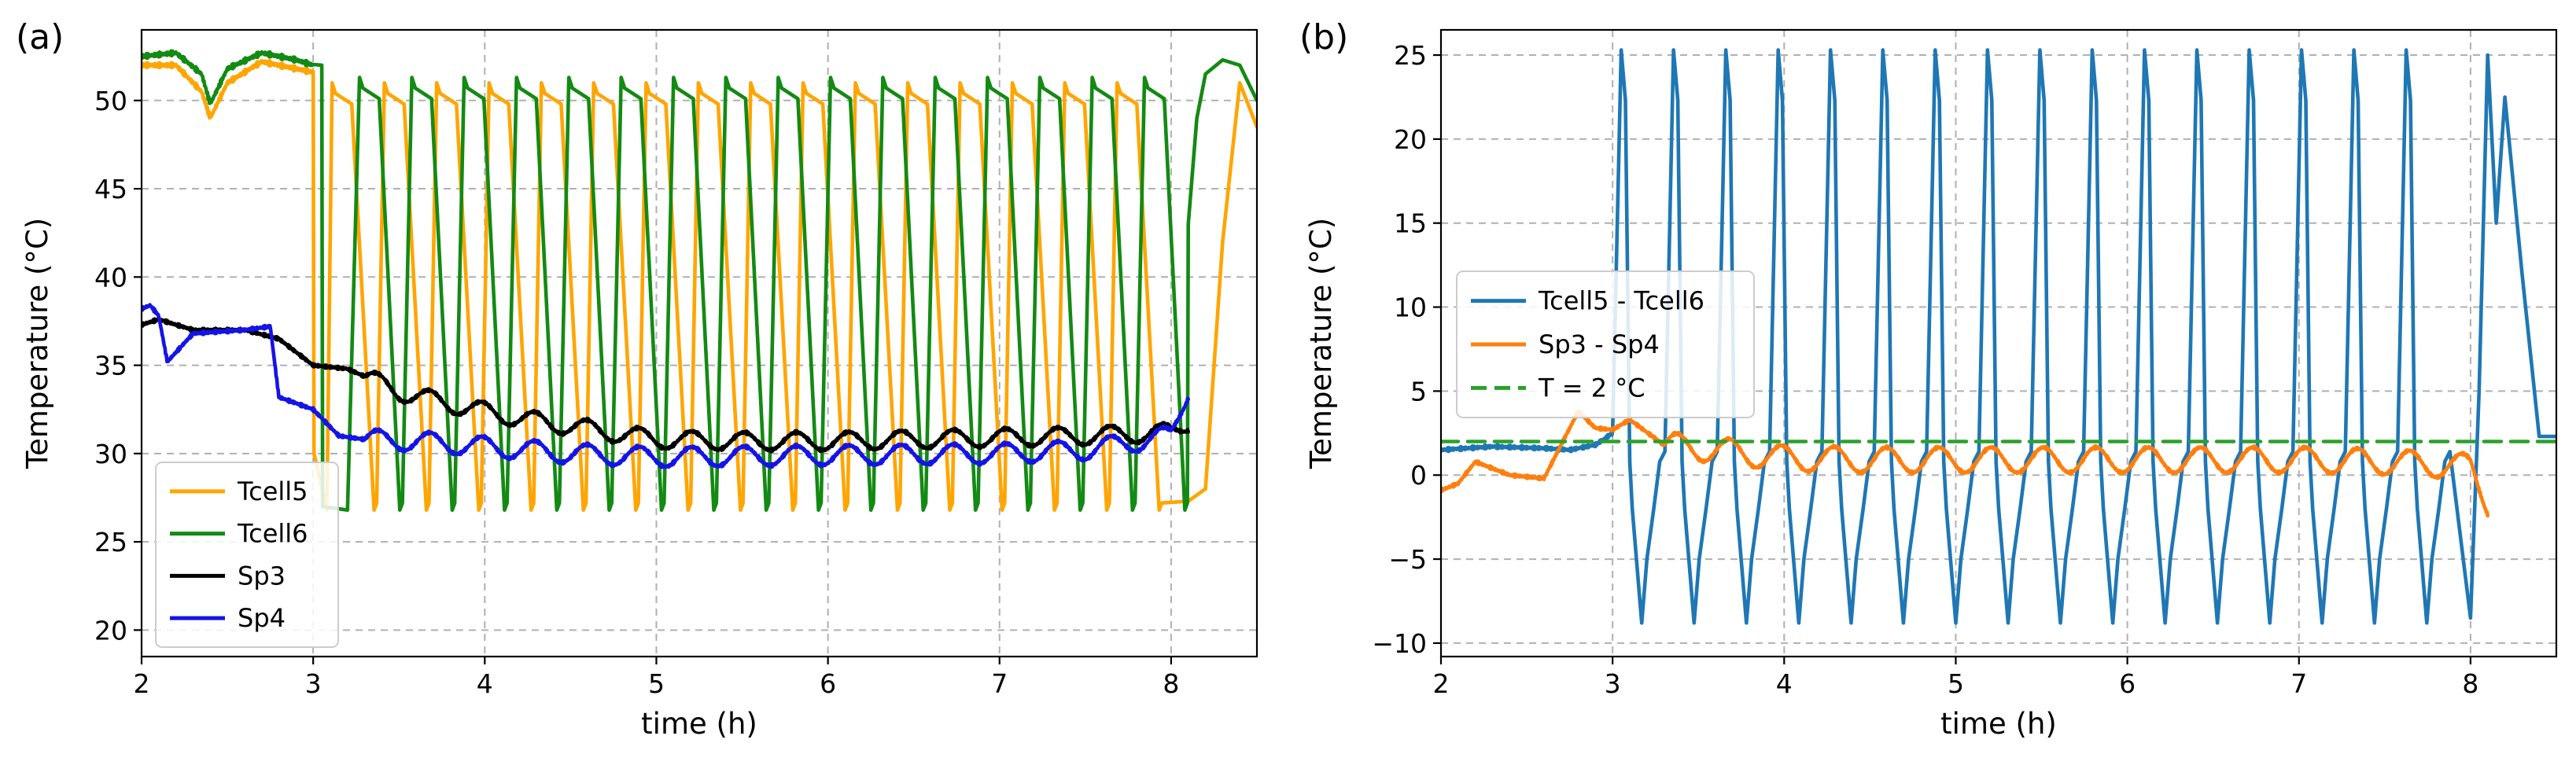 This screenshot has width=2576, height=769. Describe the element at coordinates (262, 618) in the screenshot. I see `legend-label-sp4: Sp4` at that location.